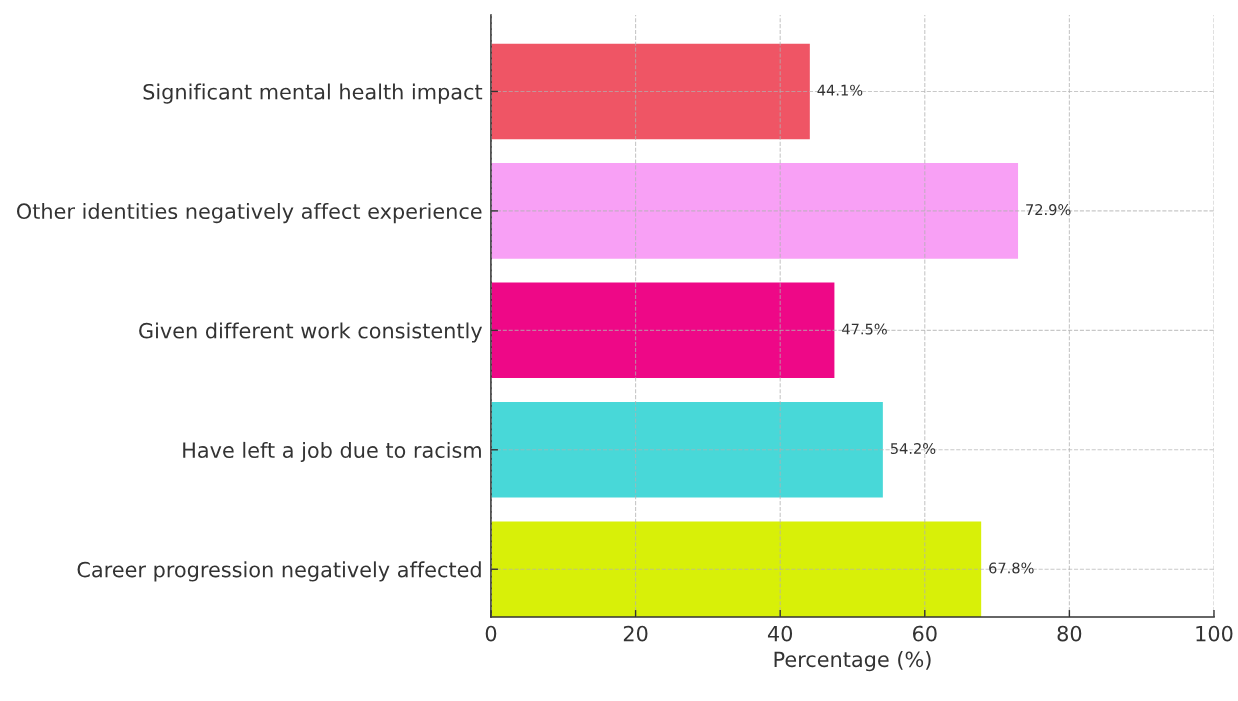 Image resolution: width=1238 pixels, height=701 pixels. Describe the element at coordinates (852, 661) in the screenshot. I see `x-axis-title: Percentage (%)` at that location.